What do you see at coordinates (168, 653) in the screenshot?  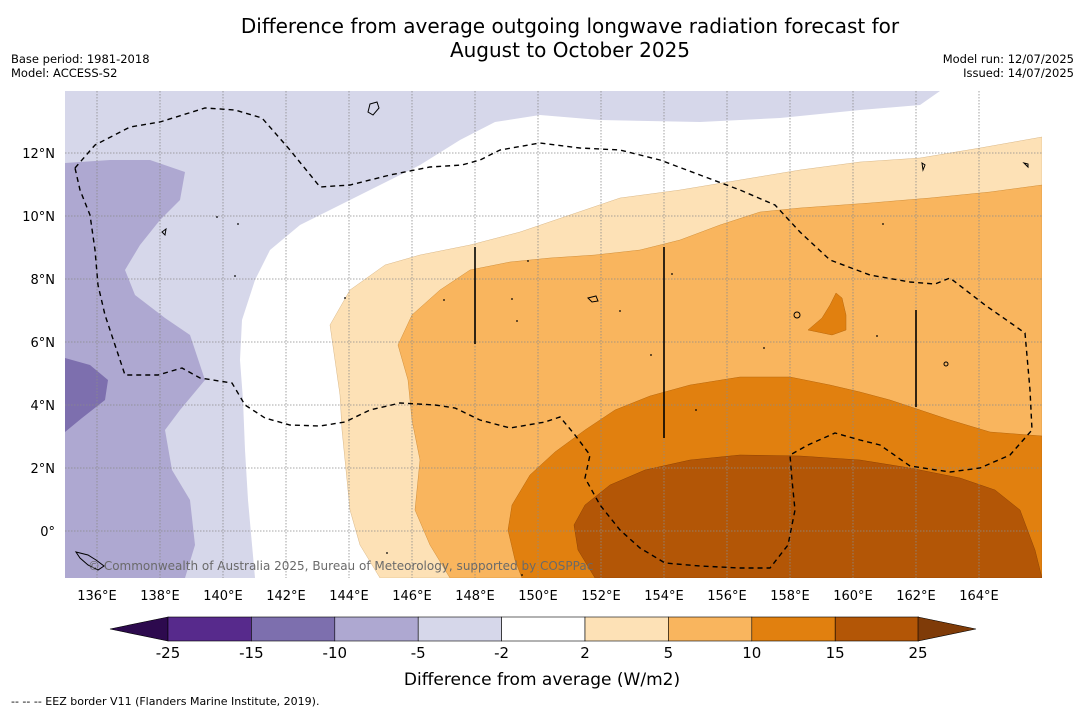 I see `colorbar-tick-label: -25` at bounding box center [168, 653].